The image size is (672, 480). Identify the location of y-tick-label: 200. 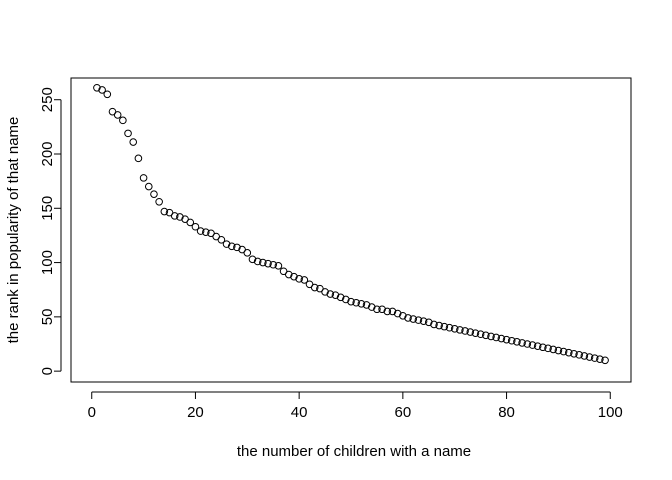
(47, 153).